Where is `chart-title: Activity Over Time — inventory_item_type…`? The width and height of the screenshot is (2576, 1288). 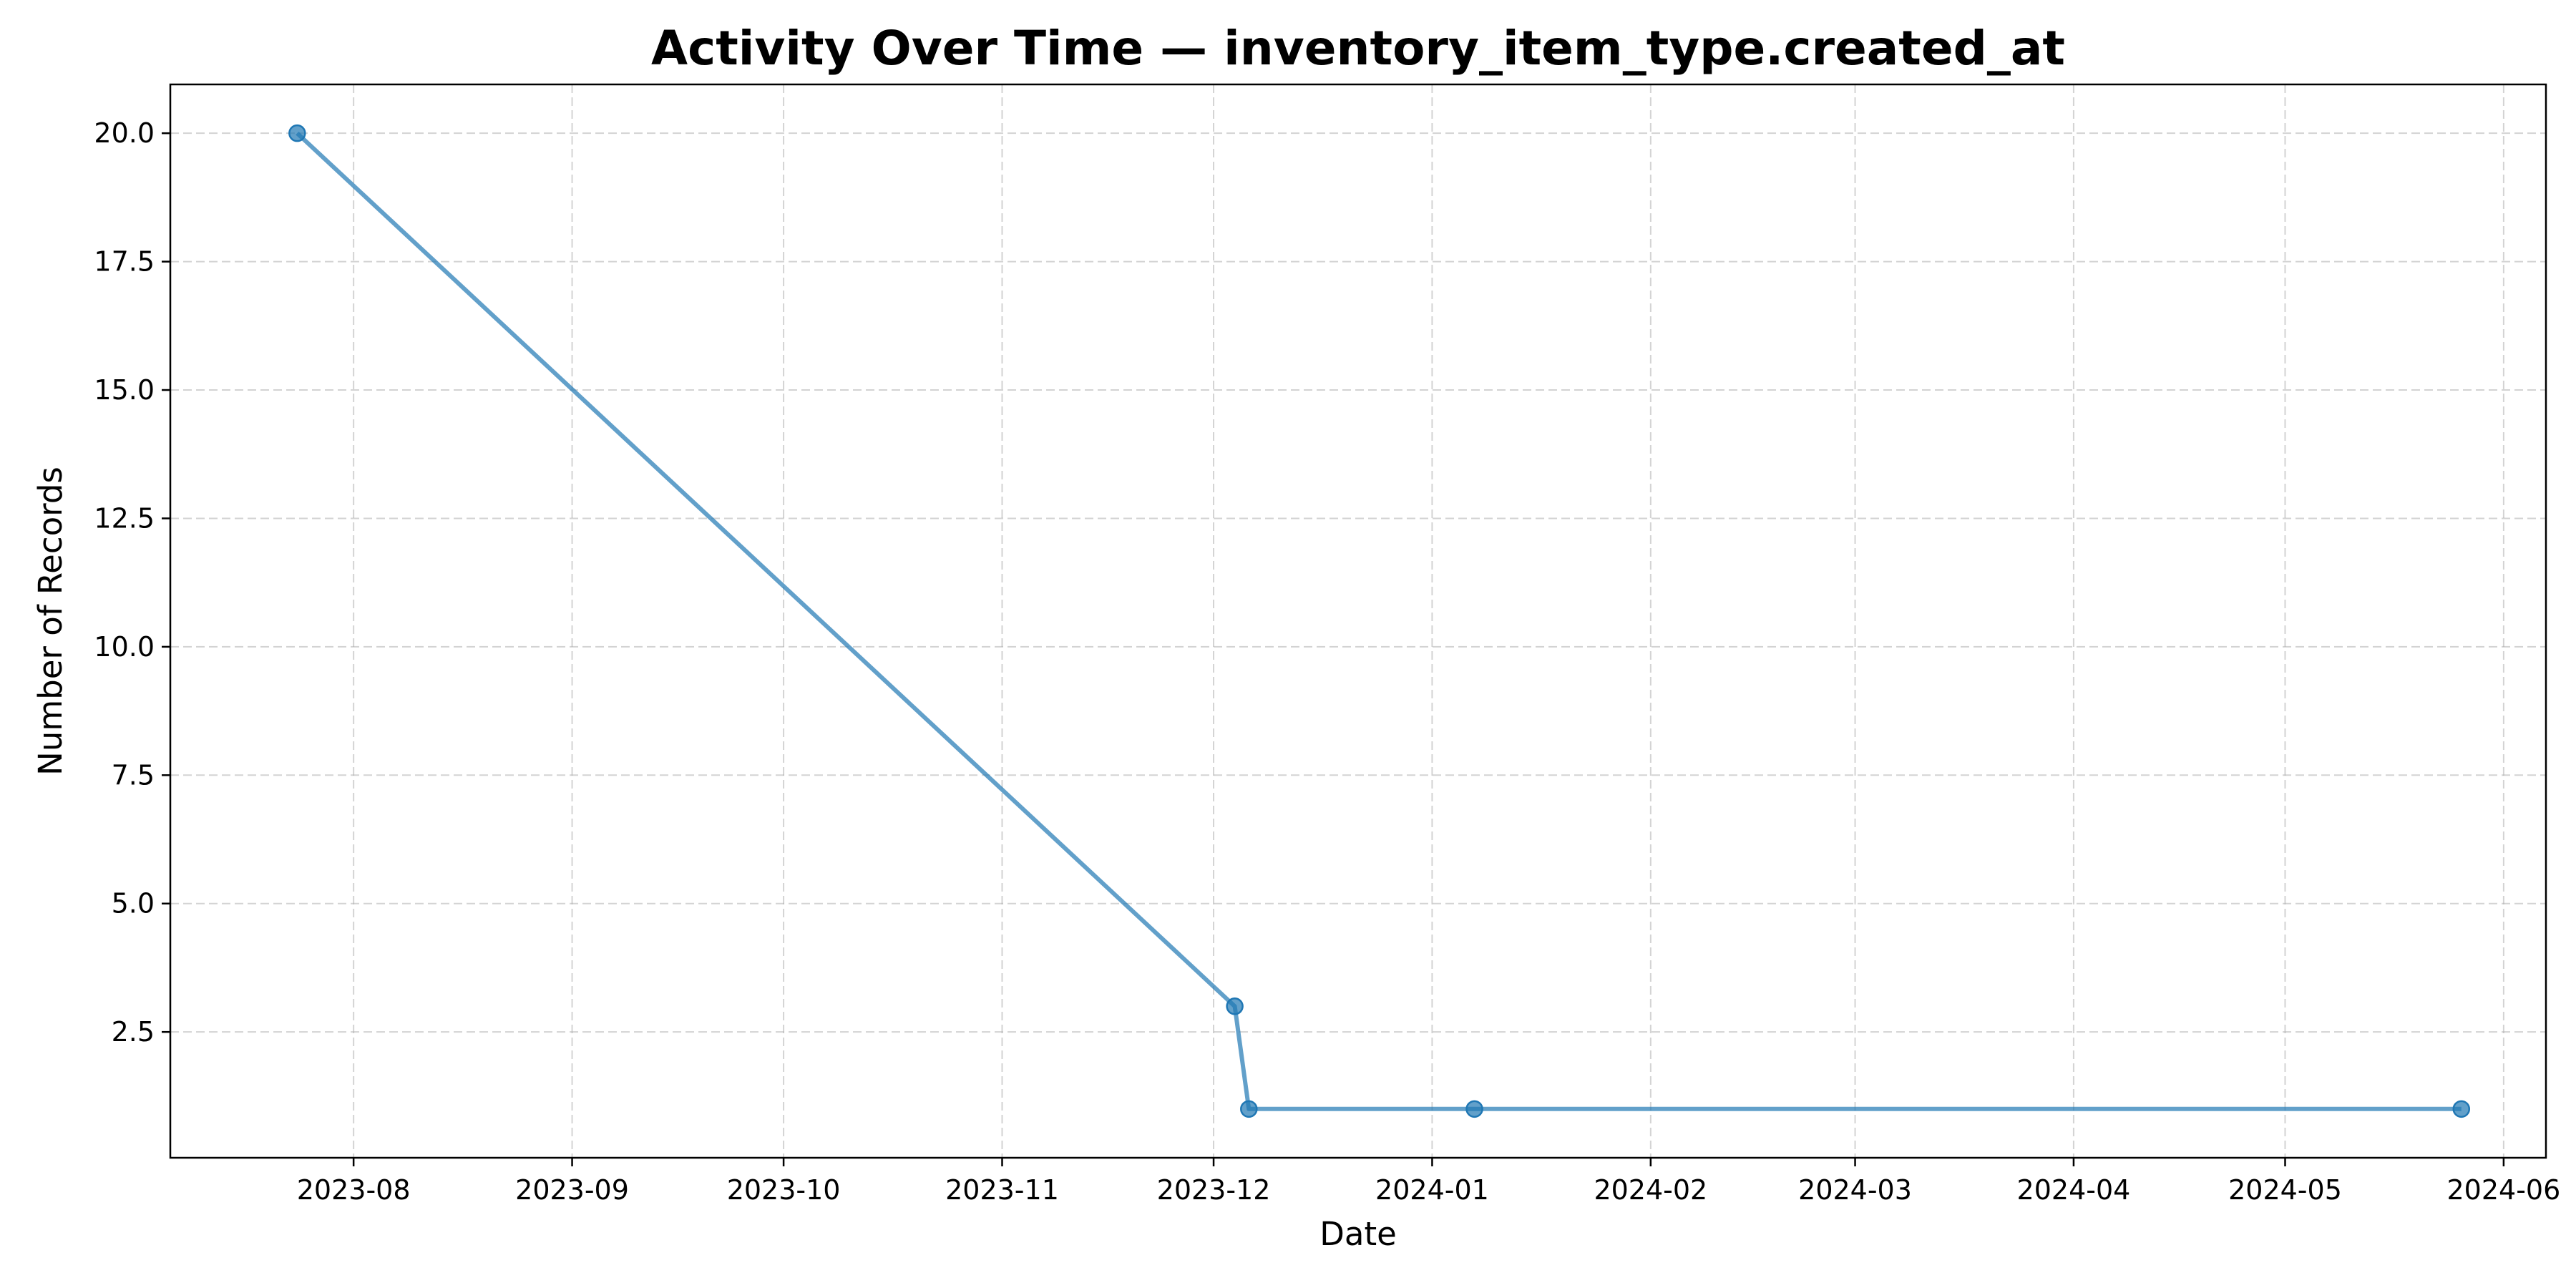 chart-title: Activity Over Time — inventory_item_type… is located at coordinates (1358, 48).